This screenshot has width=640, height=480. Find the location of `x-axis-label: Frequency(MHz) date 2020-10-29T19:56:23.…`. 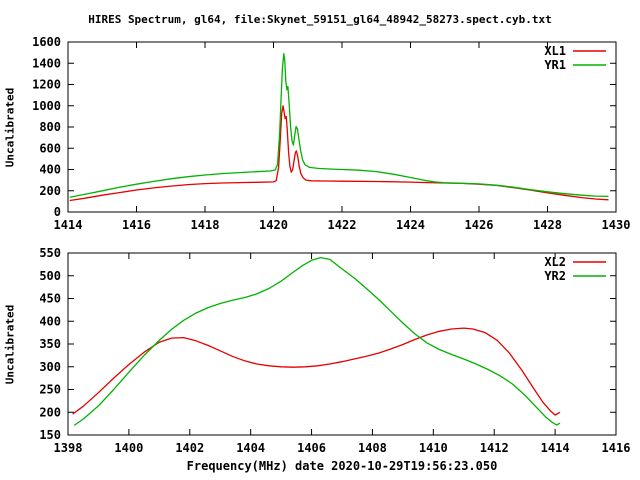

x-axis-label: Frequency(MHz) date 2020-10-29T19:56:23.… is located at coordinates (342, 466).